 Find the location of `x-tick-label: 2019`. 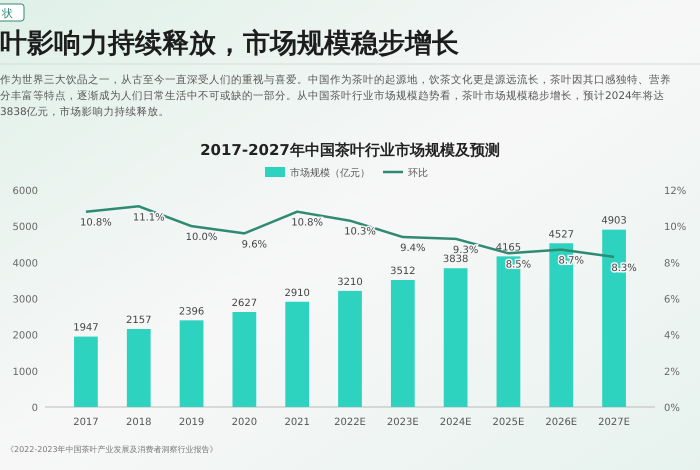

x-tick-label: 2019 is located at coordinates (191, 422).